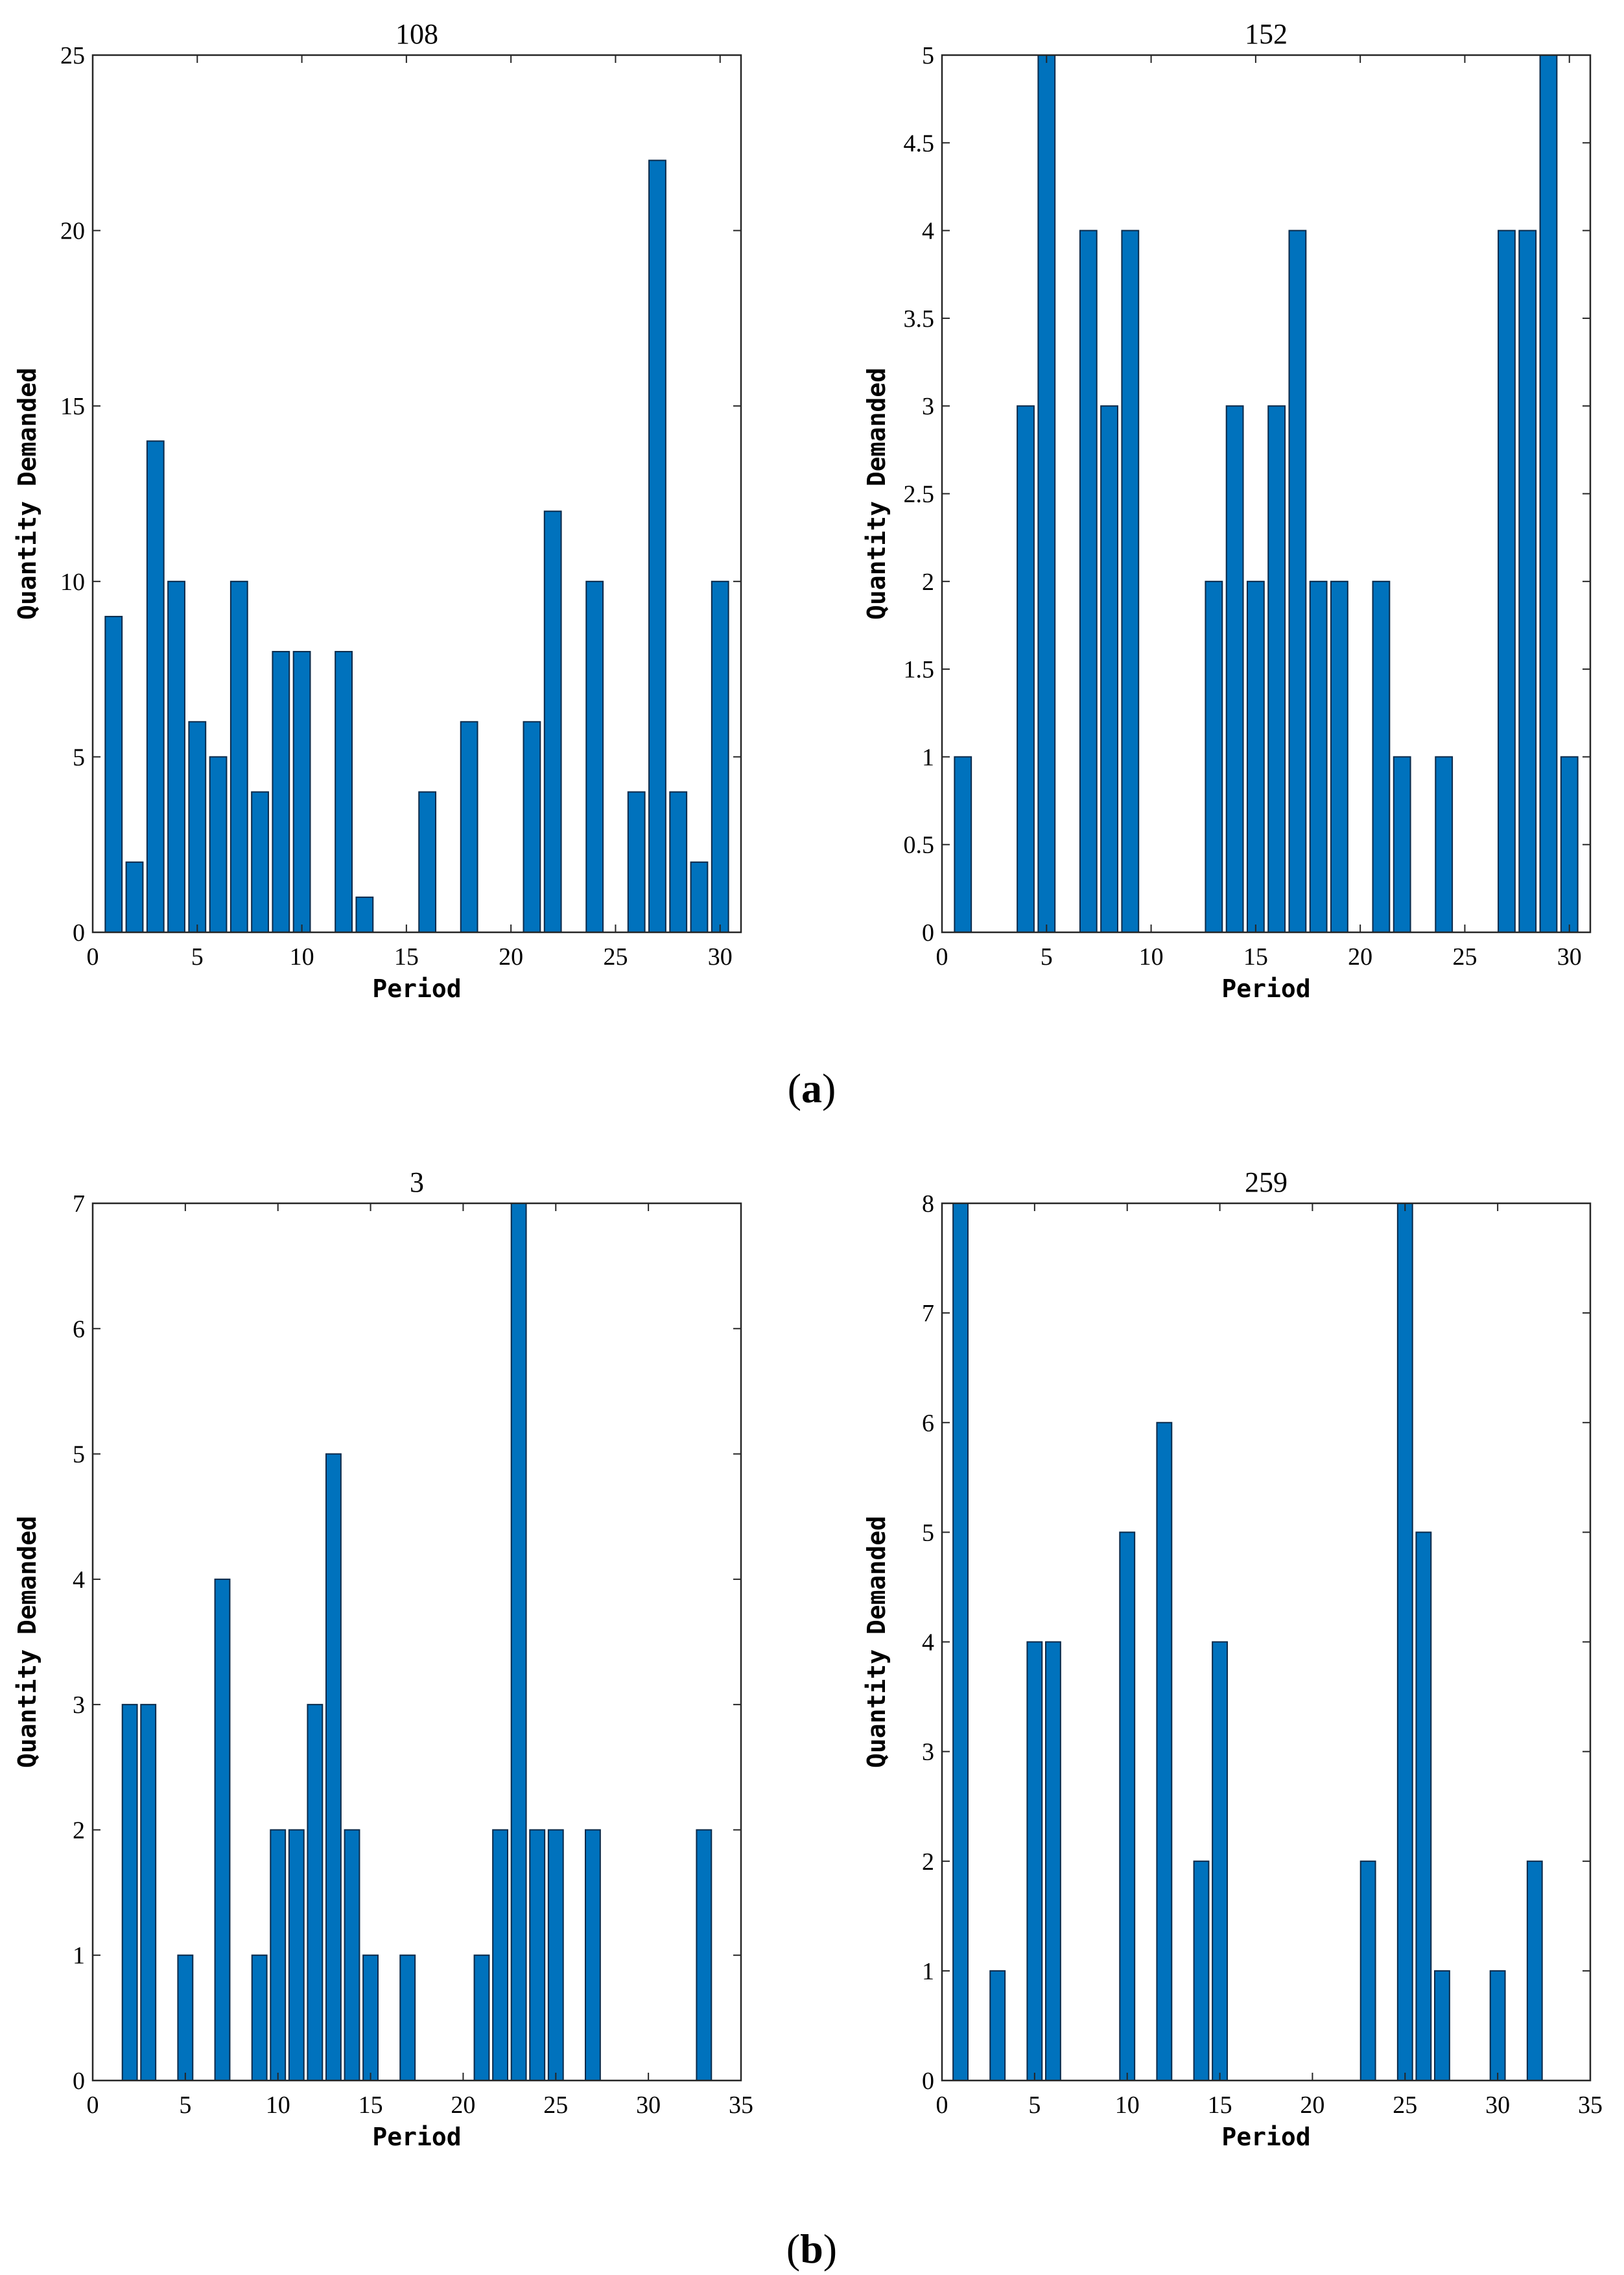  I want to click on y-tick-label: 20, so click(72, 231).